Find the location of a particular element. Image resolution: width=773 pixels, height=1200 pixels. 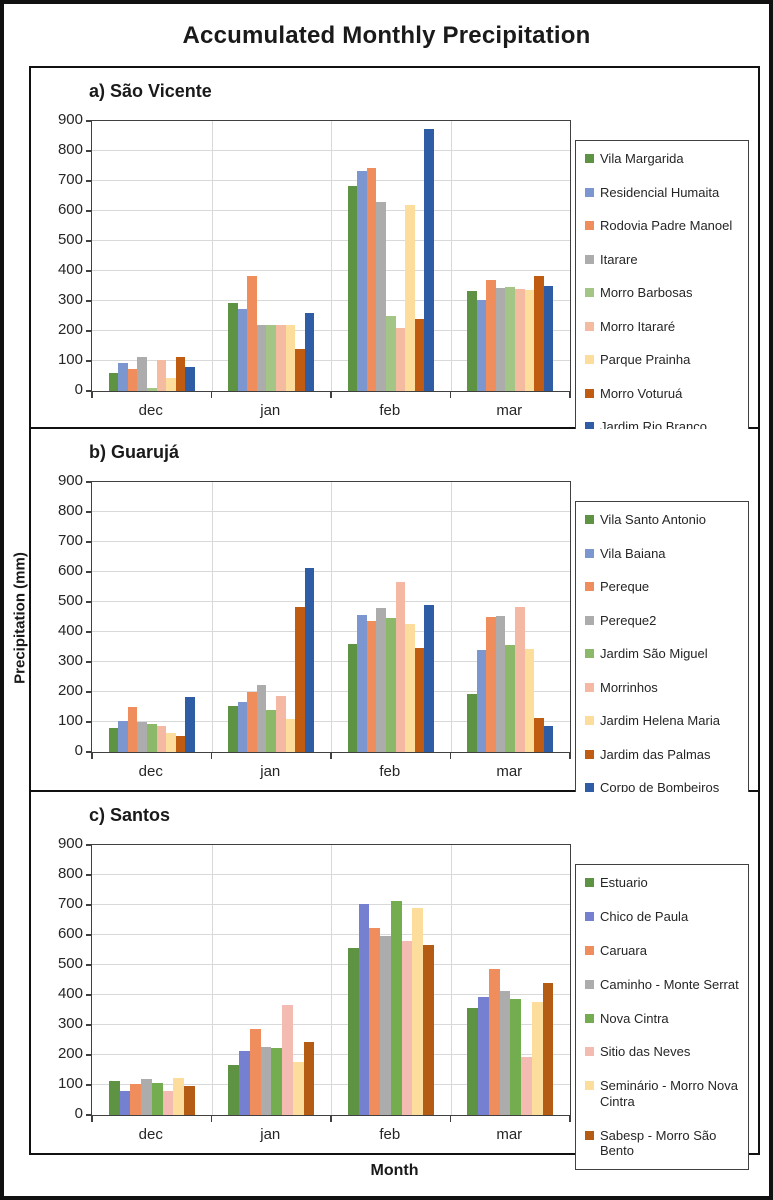

legend-label: Morro Barbosas is located at coordinates (646, 293).